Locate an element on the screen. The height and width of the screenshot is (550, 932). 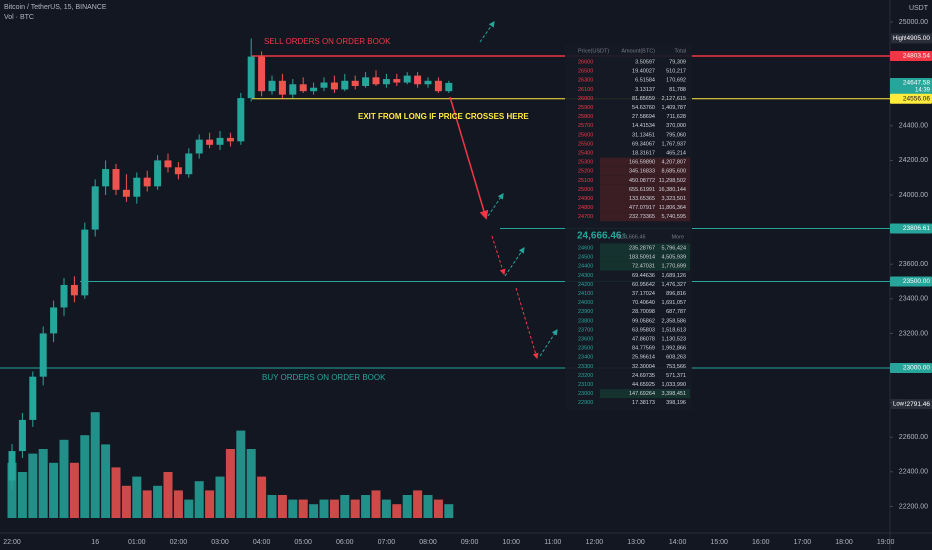
ask-cell: 31.13451 is located at coordinates (643, 135).